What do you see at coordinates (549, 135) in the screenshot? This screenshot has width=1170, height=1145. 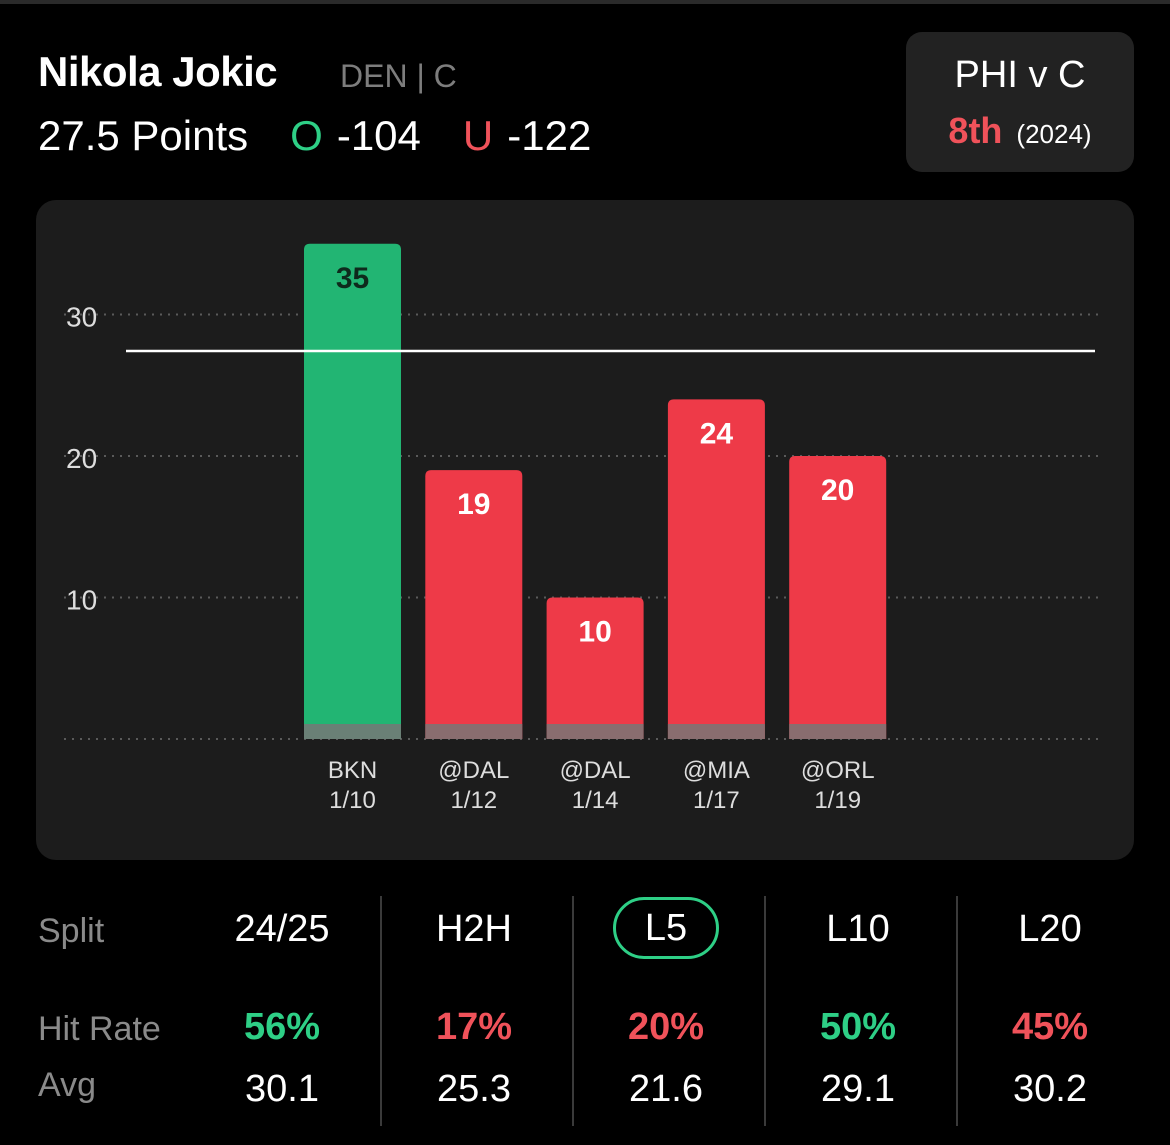 I see `under-odds: -122` at bounding box center [549, 135].